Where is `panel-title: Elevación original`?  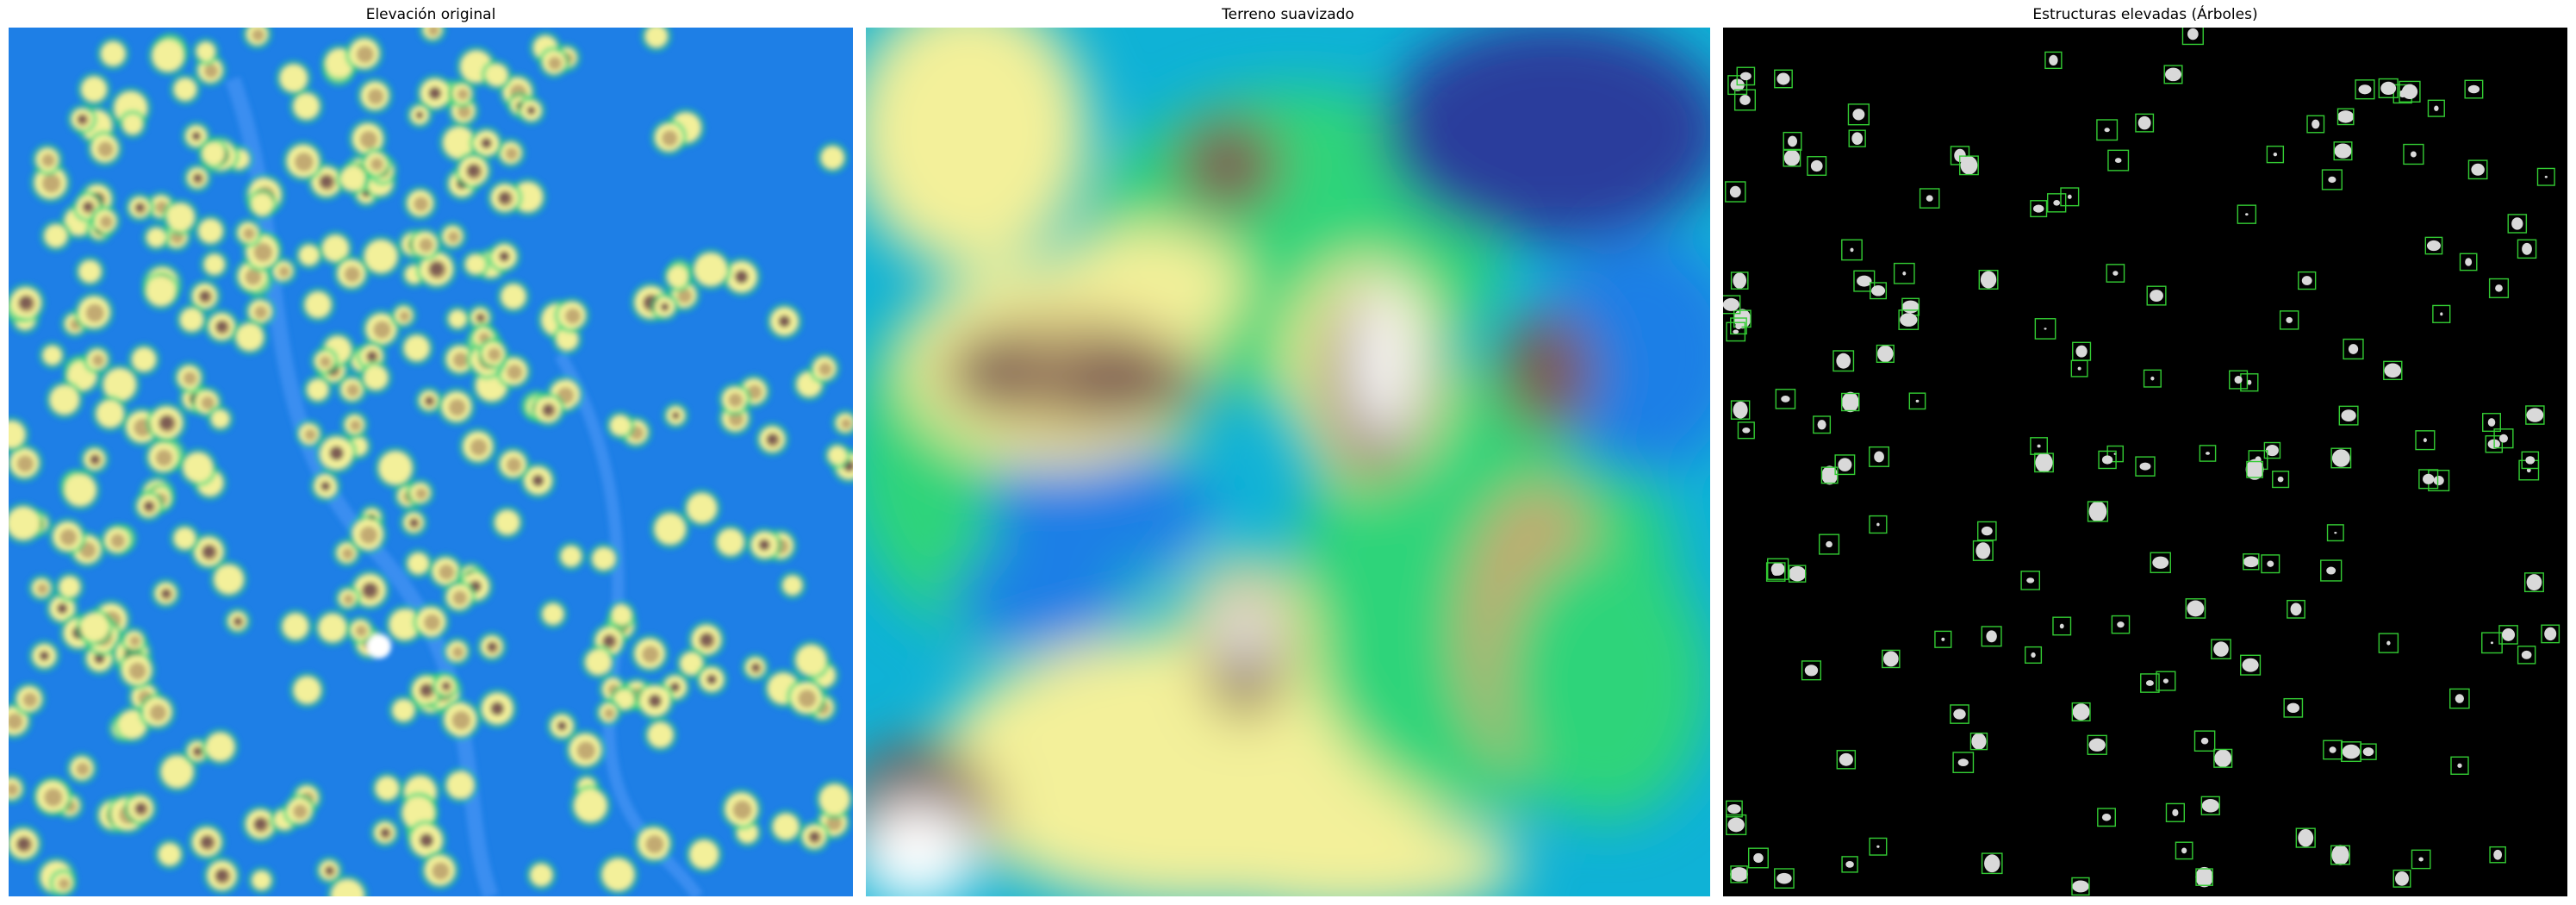
panel-title: Elevación original is located at coordinates (431, 15).